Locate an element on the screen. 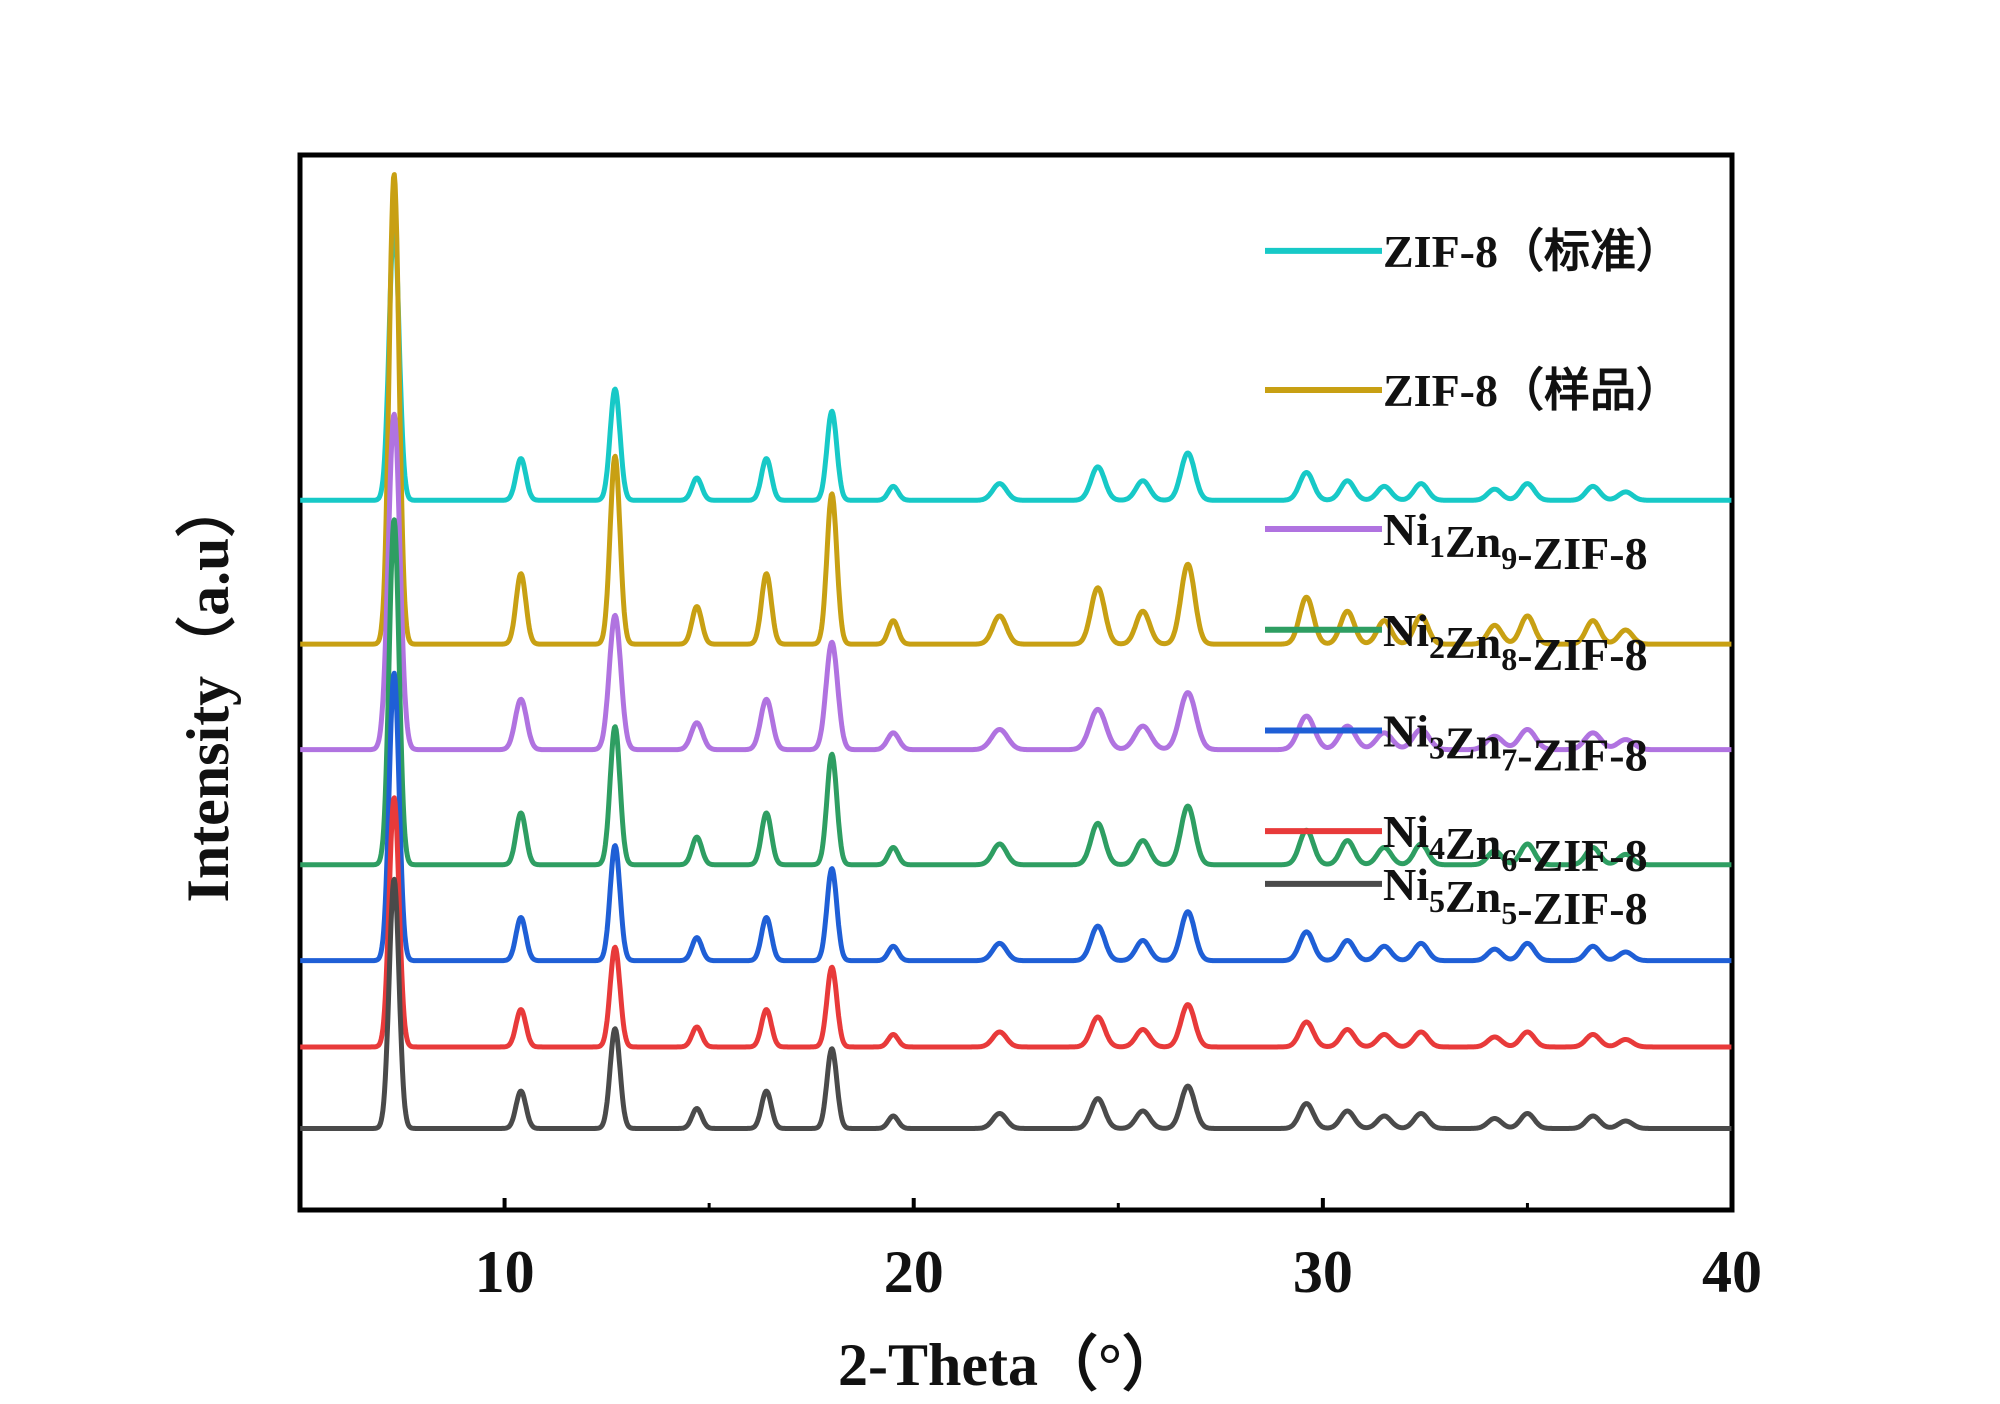 This screenshot has width=2000, height=1404. legend-label: Ni5Zn5-ZIF-8 is located at coordinates (1515, 896).